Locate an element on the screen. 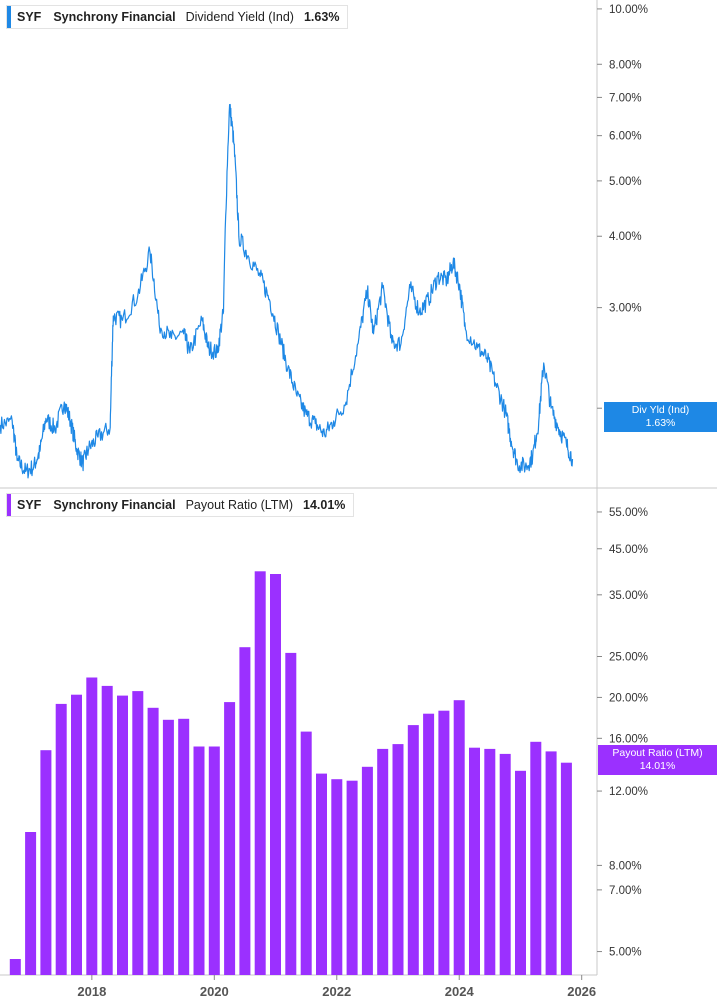 The image size is (717, 1005). bottom-y-tick-label: 12.00% is located at coordinates (628, 792).